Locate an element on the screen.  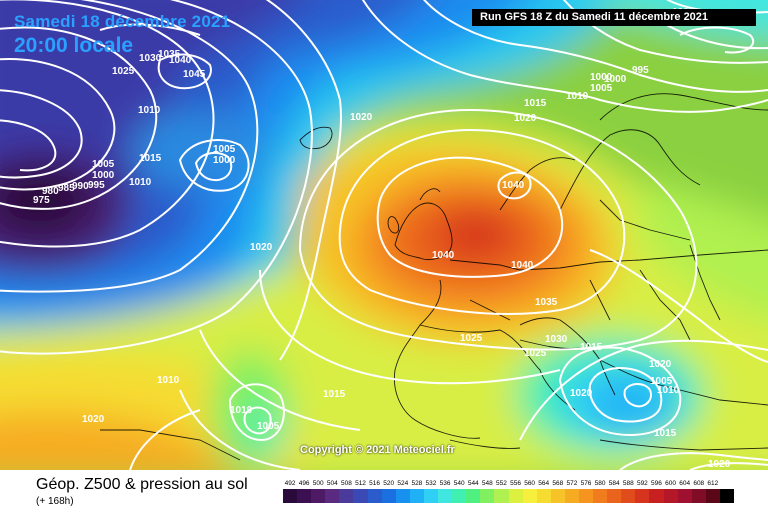
isobar-label: 980 is located at coordinates (50, 191).